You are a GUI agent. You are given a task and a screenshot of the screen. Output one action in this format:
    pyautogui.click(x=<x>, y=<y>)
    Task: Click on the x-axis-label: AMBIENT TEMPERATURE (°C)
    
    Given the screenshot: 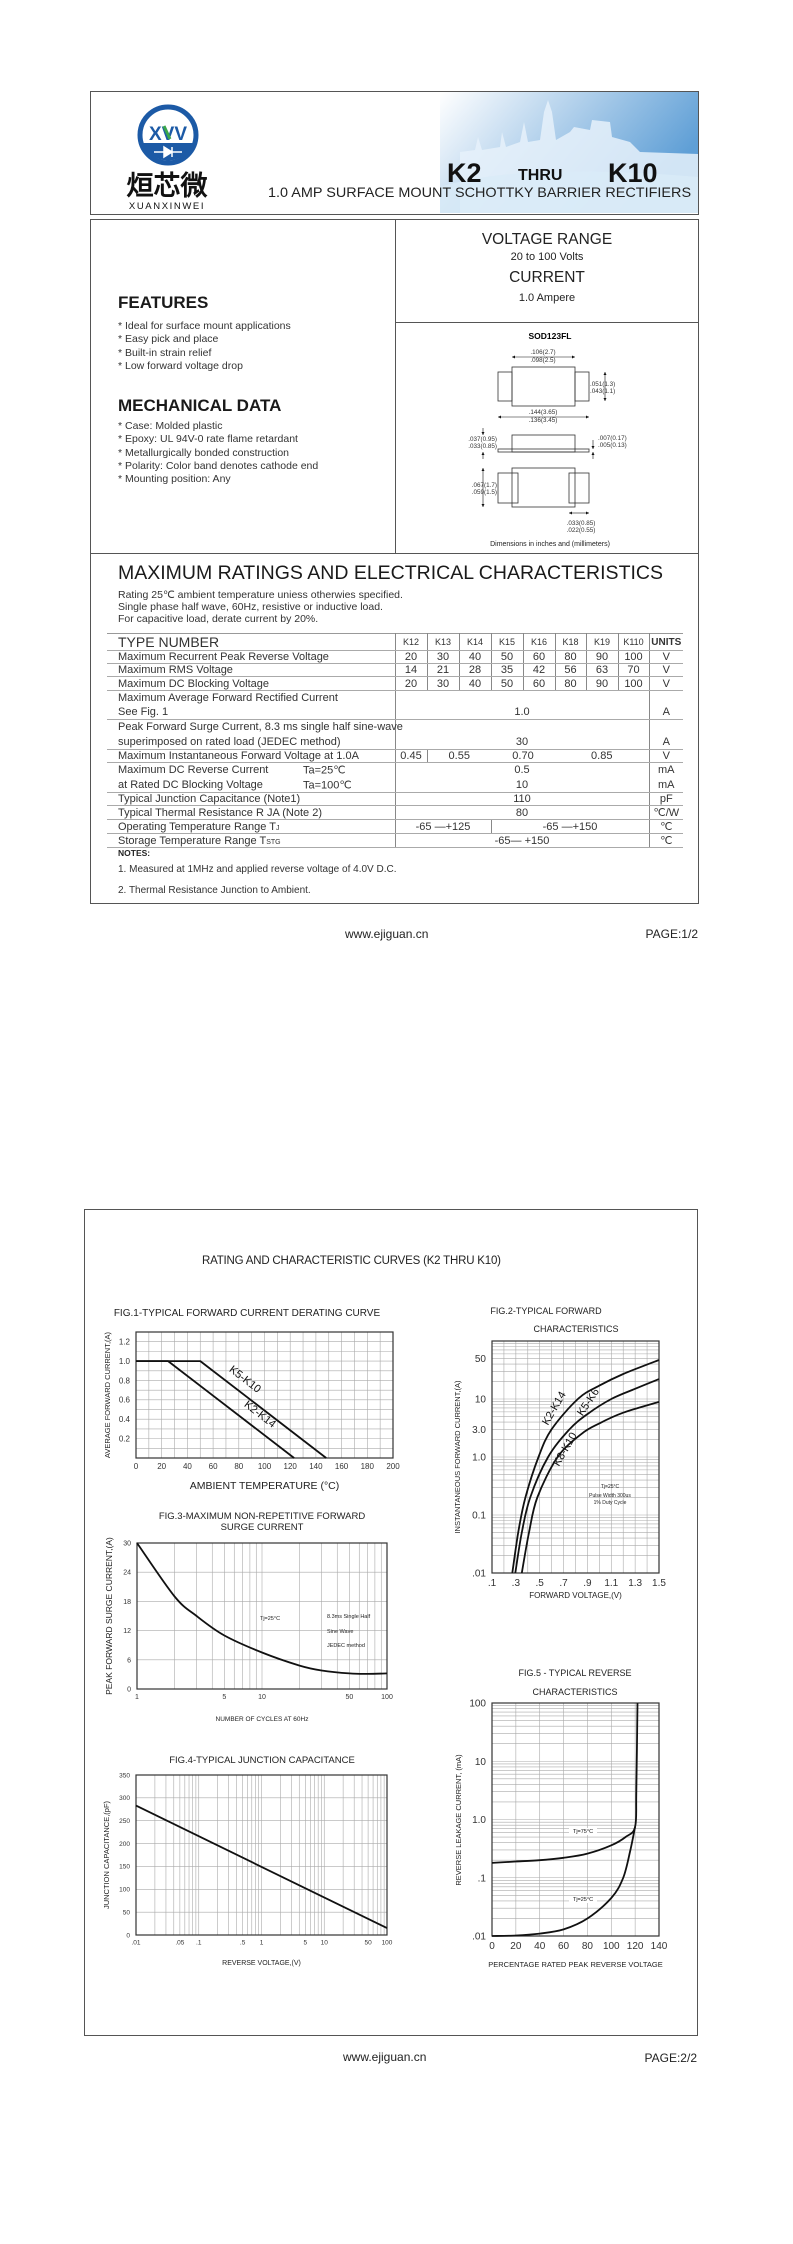 What is the action you would take?
    pyautogui.click(x=264, y=1486)
    